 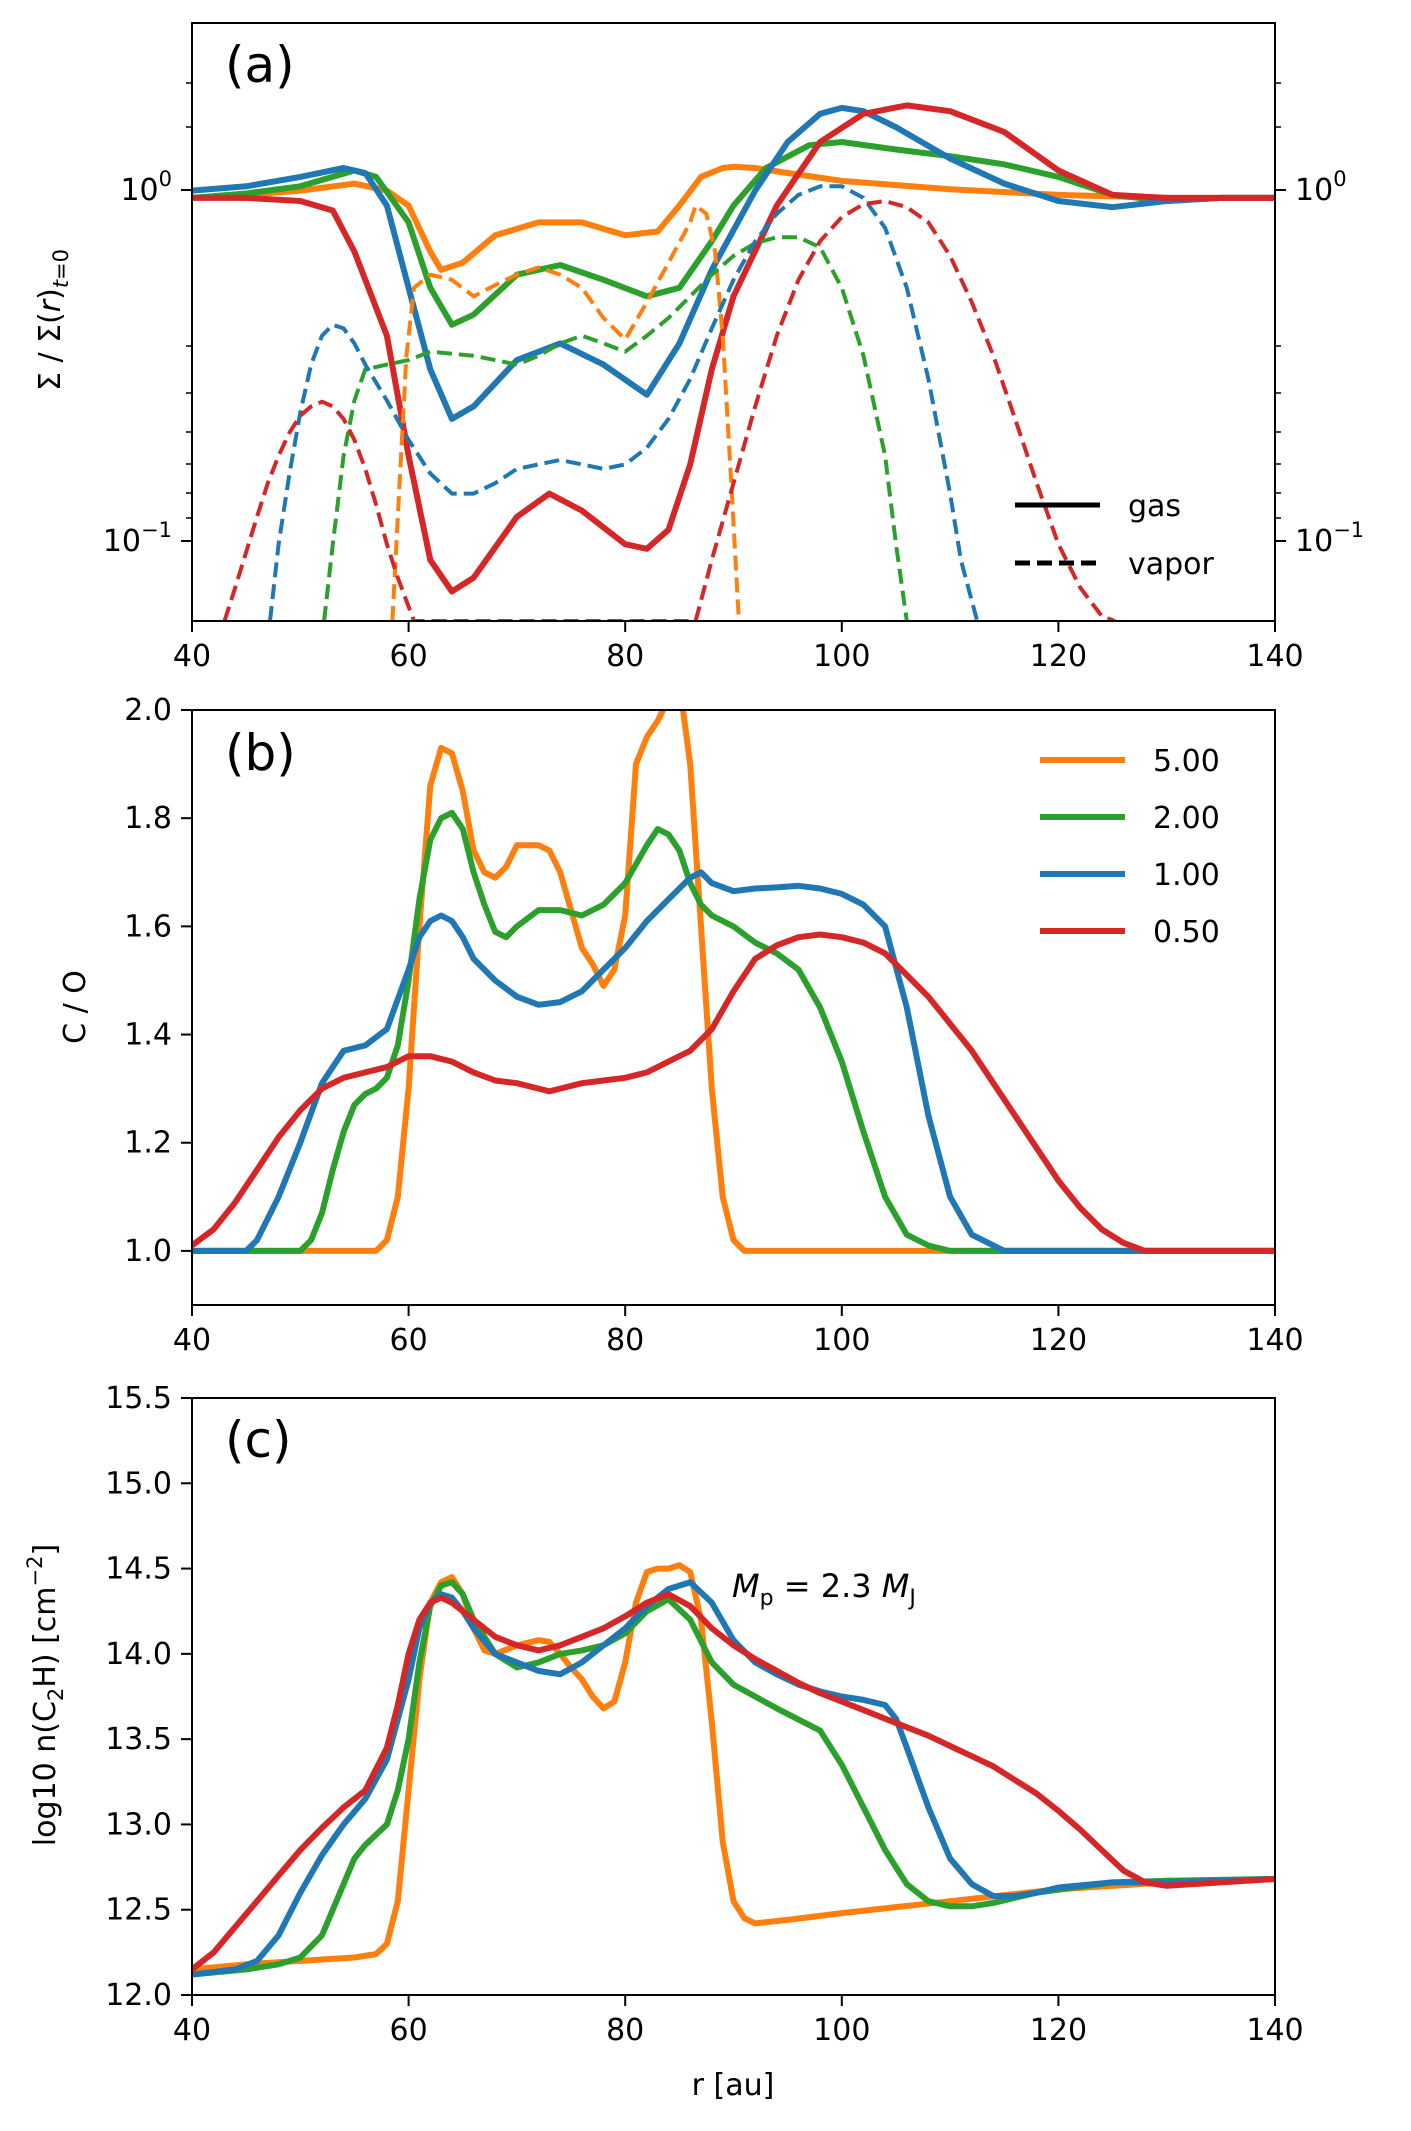 What do you see at coordinates (75, 1007) in the screenshot?
I see `y-axis-label: C / O` at bounding box center [75, 1007].